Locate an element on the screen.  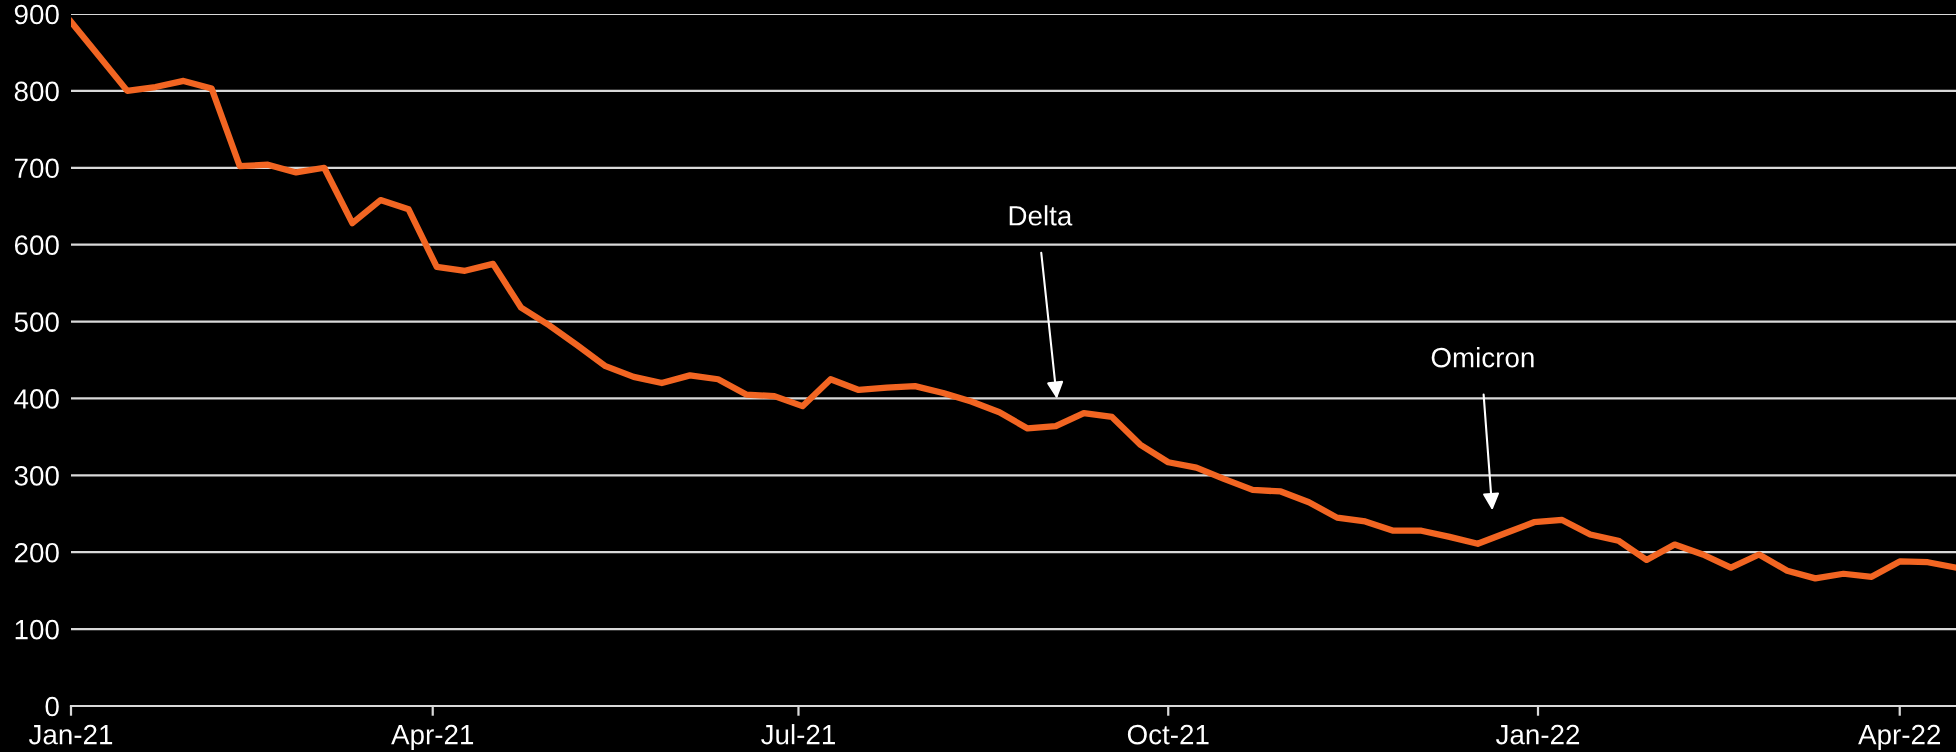
x-tick-label: Jan-22 is located at coordinates (1537, 734).